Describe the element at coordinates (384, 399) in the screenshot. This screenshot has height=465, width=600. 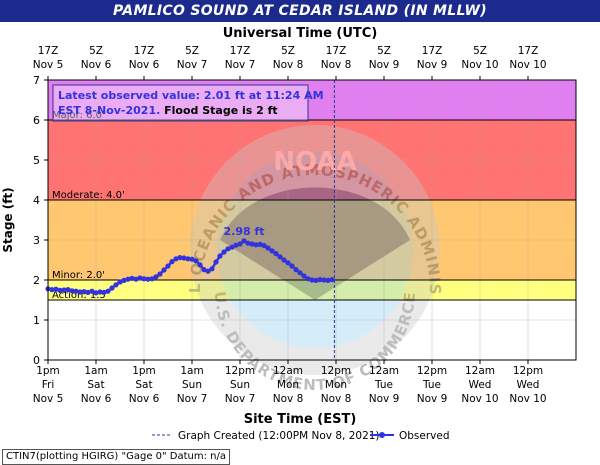
I see `bottom-tick-label: Nov 9` at that location.